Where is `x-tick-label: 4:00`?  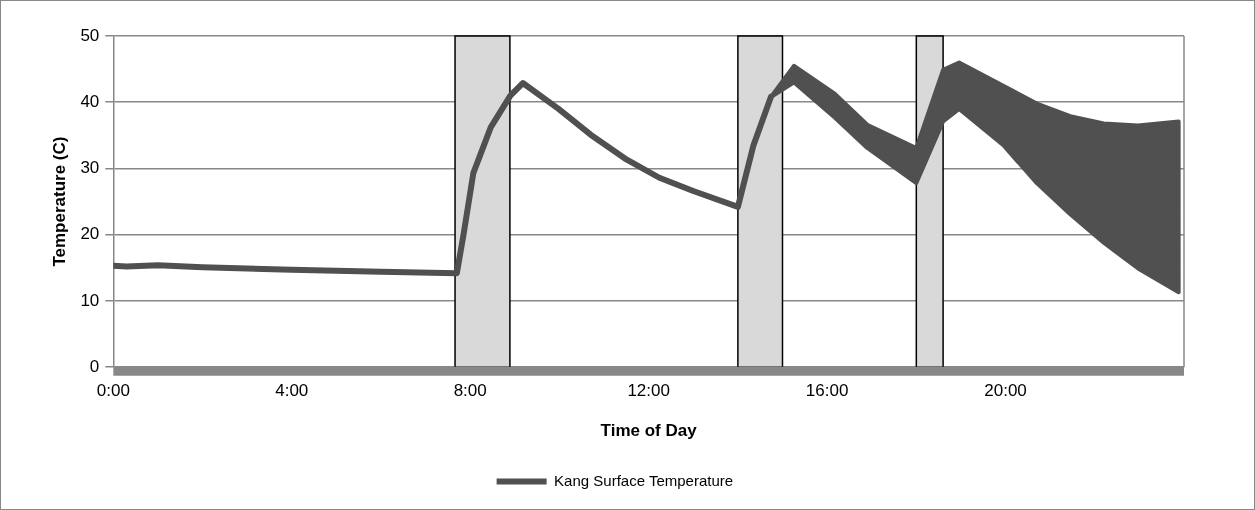 x-tick-label: 4:00 is located at coordinates (292, 391).